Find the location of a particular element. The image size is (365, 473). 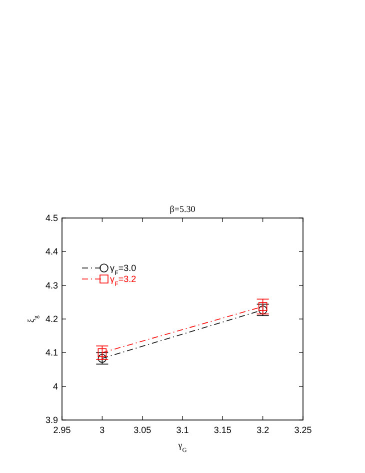

x-tick-label: 3 is located at coordinates (102, 430).